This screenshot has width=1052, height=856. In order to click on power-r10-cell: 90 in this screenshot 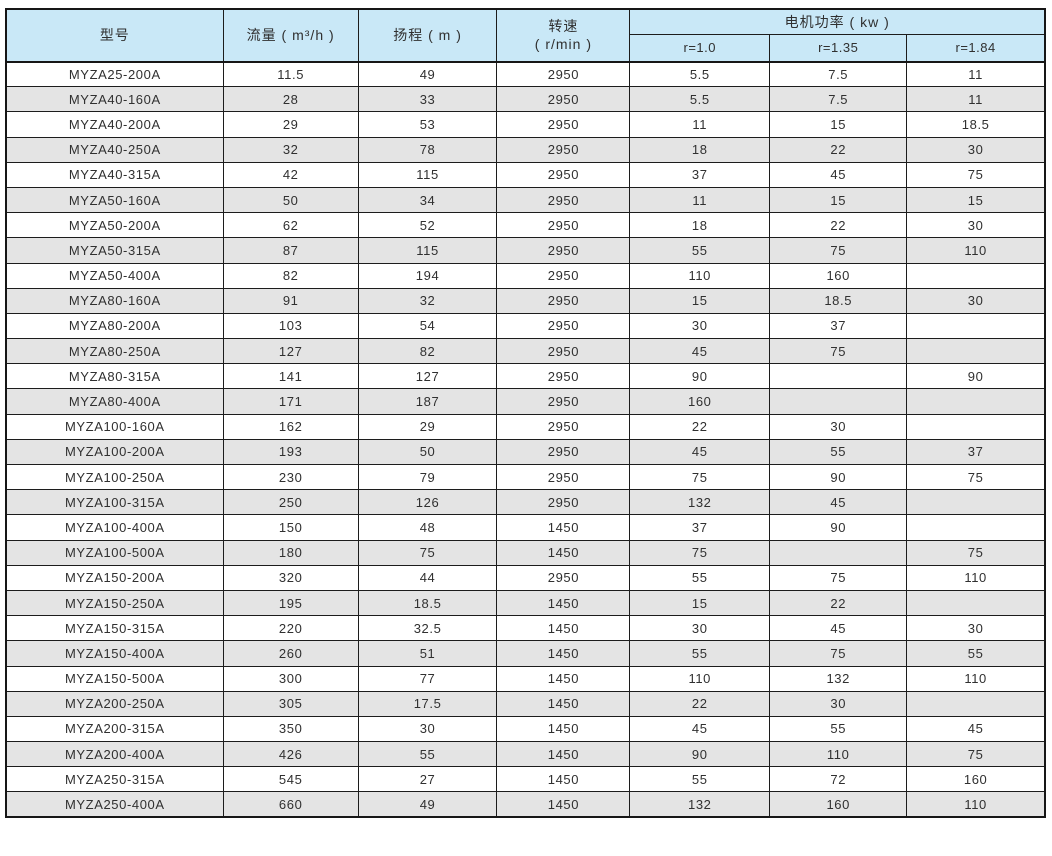, I will do `click(700, 376)`.